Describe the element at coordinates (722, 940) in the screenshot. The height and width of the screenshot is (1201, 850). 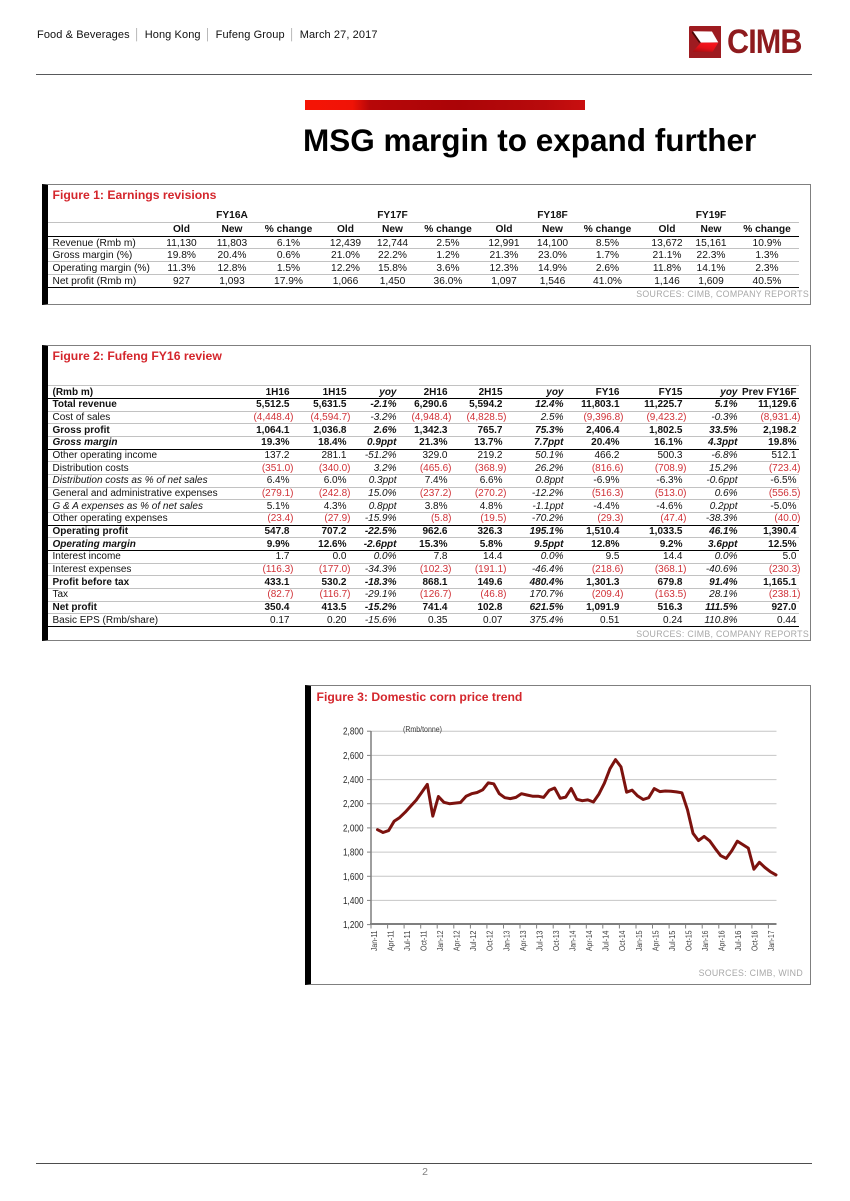
I see `svg-text: Apr-16` at that location.